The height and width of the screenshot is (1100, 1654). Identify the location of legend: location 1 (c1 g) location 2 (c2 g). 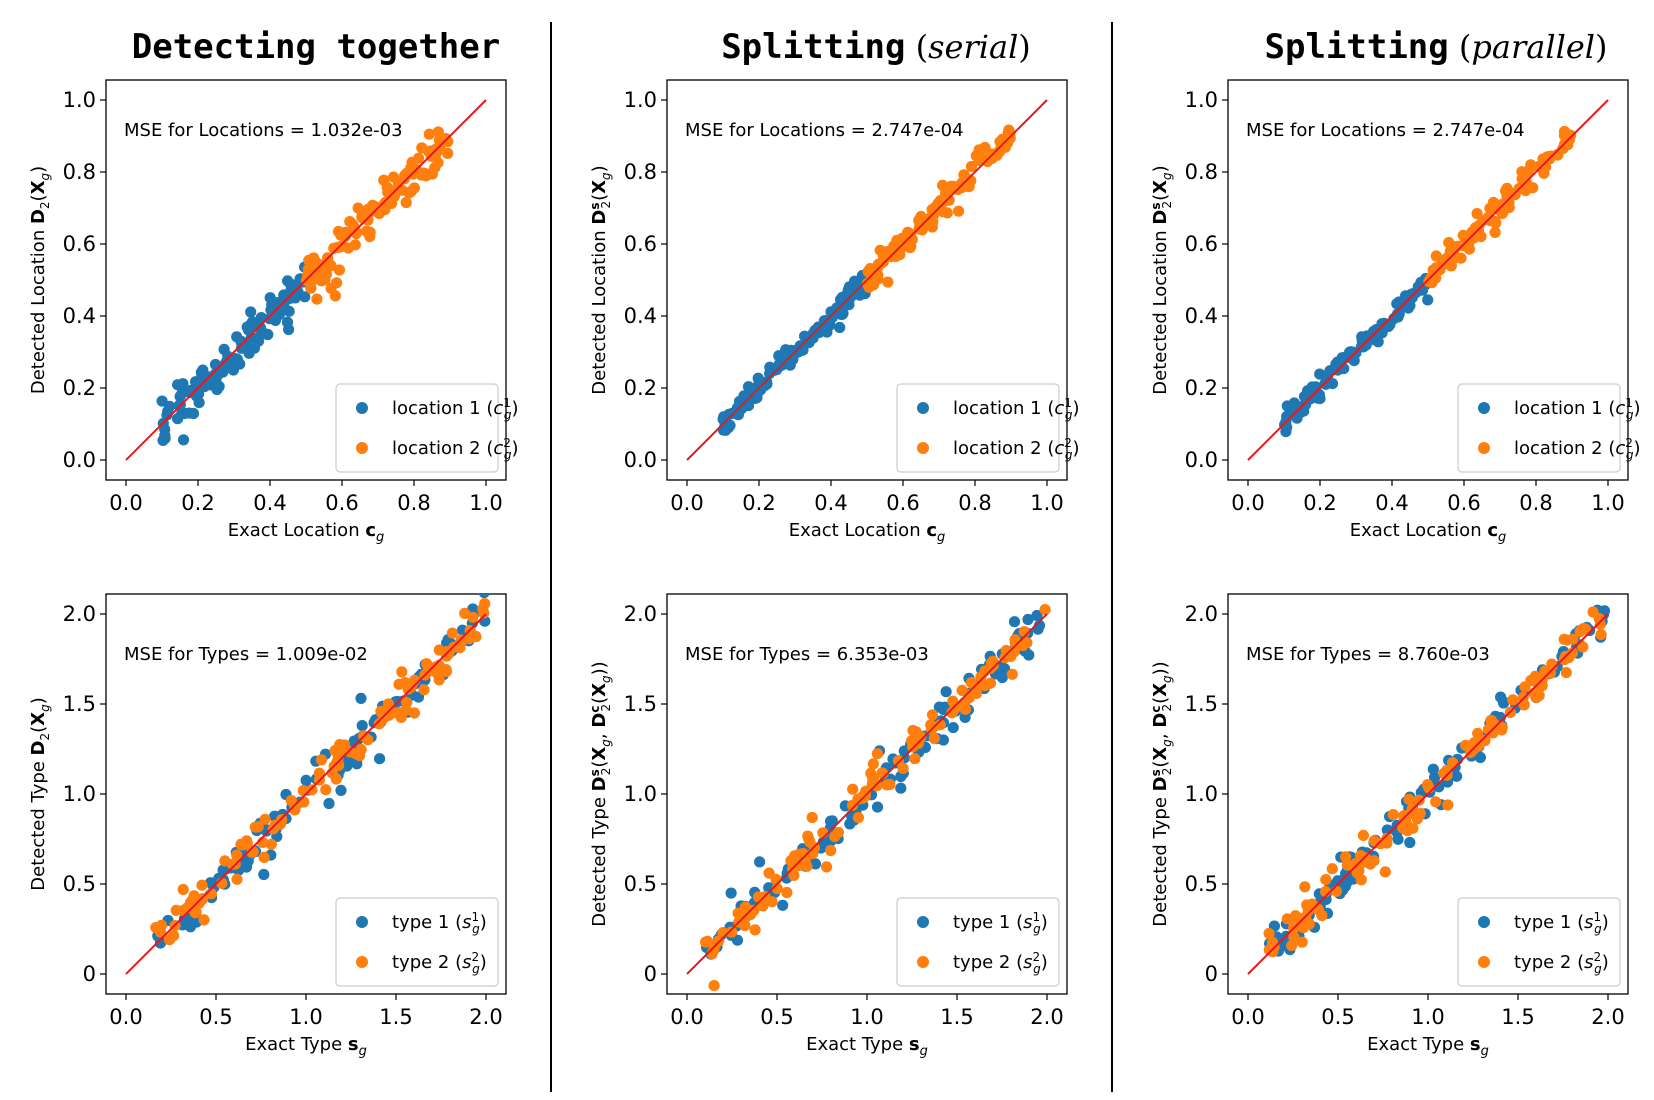
(1549, 428).